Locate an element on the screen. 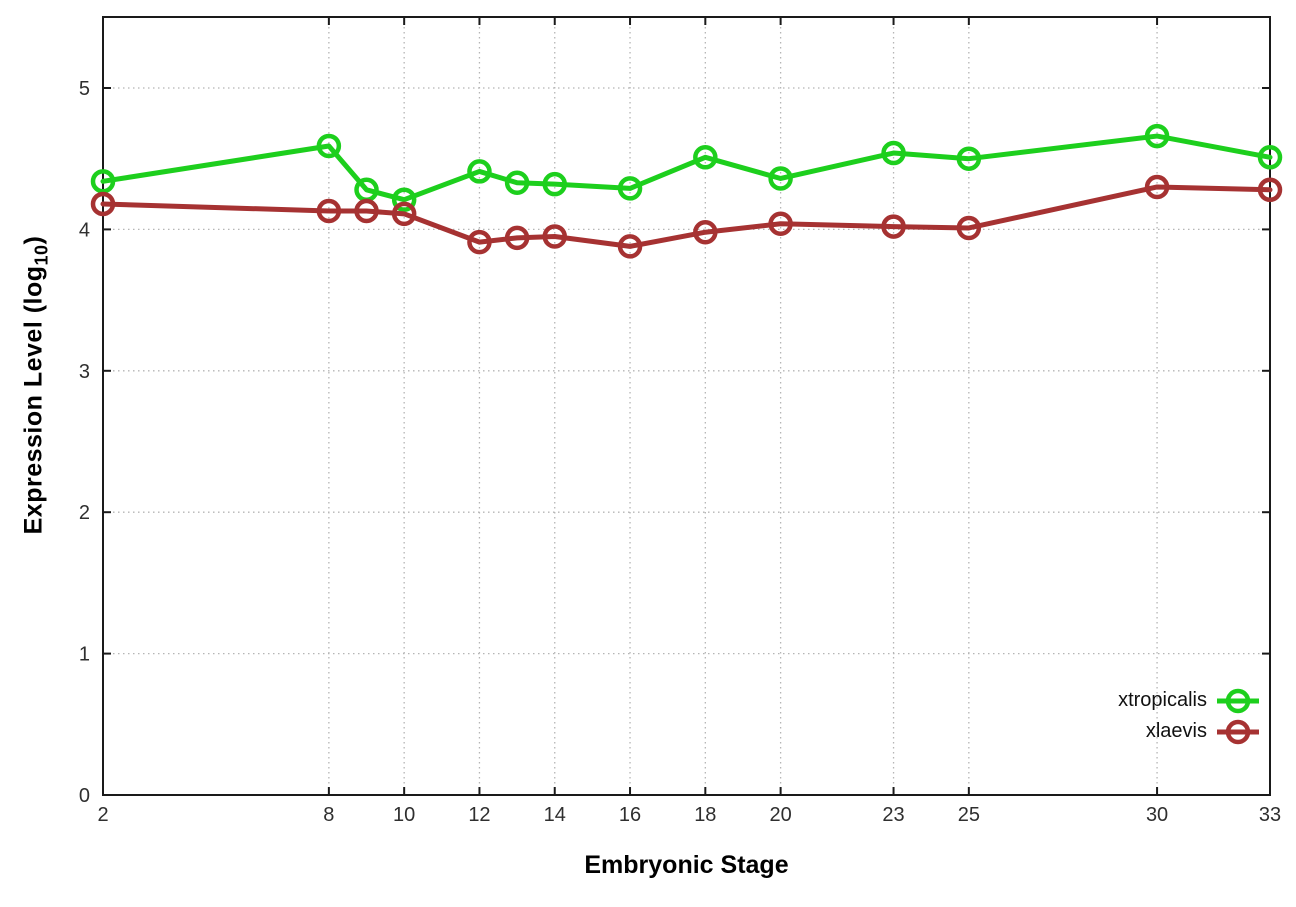 The height and width of the screenshot is (907, 1296). x-tick-label: 2 is located at coordinates (102, 815).